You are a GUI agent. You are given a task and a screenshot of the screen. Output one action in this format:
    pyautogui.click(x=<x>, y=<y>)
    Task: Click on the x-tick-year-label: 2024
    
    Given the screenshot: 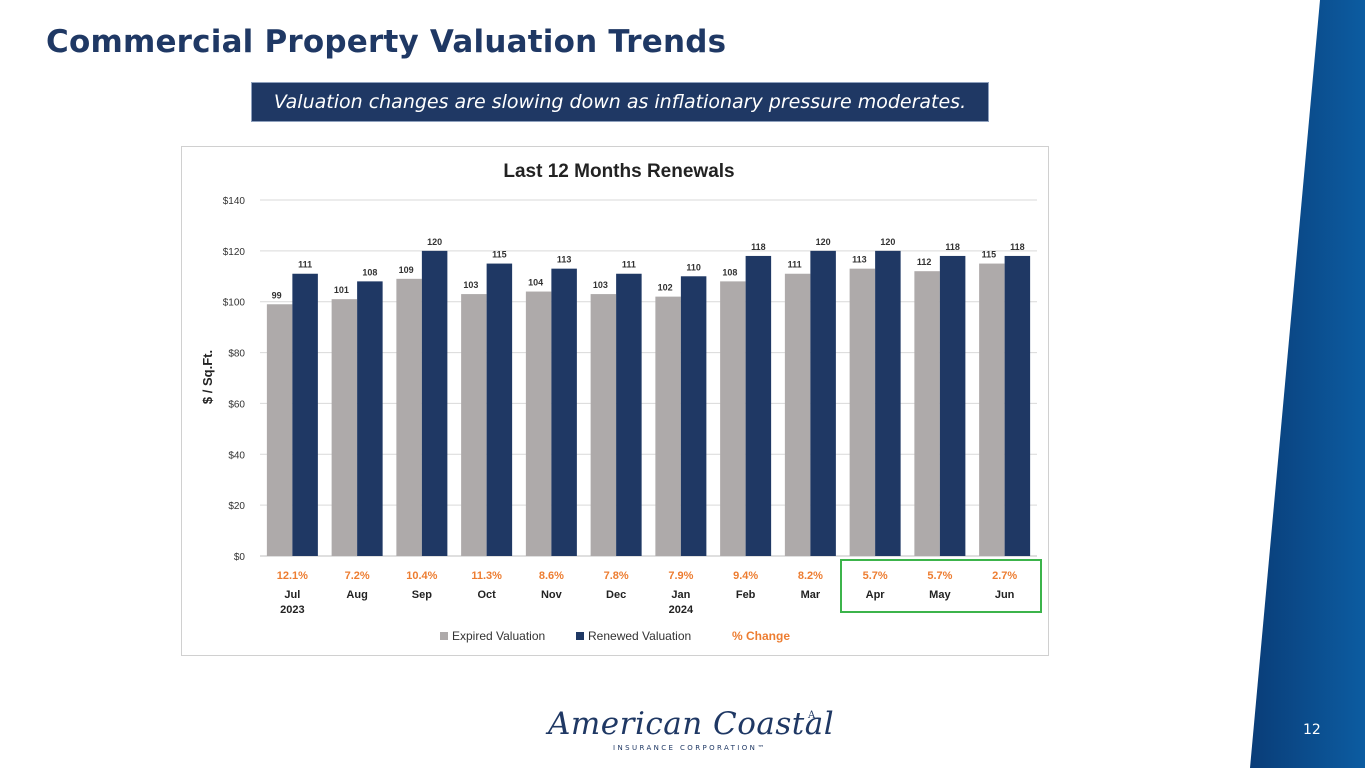 What is the action you would take?
    pyautogui.click(x=681, y=610)
    